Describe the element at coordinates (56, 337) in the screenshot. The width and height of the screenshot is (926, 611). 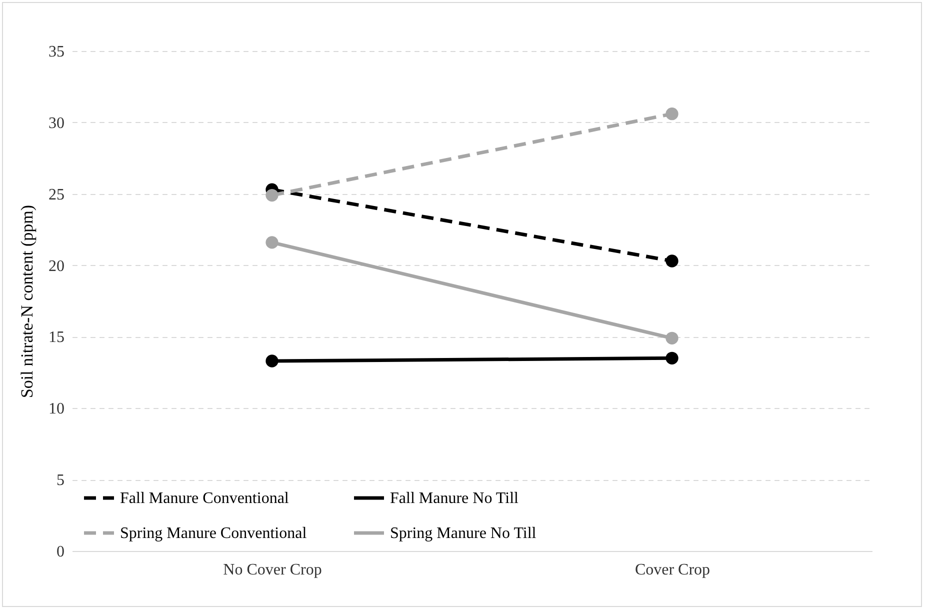
I see `y-tick-label: 15` at that location.